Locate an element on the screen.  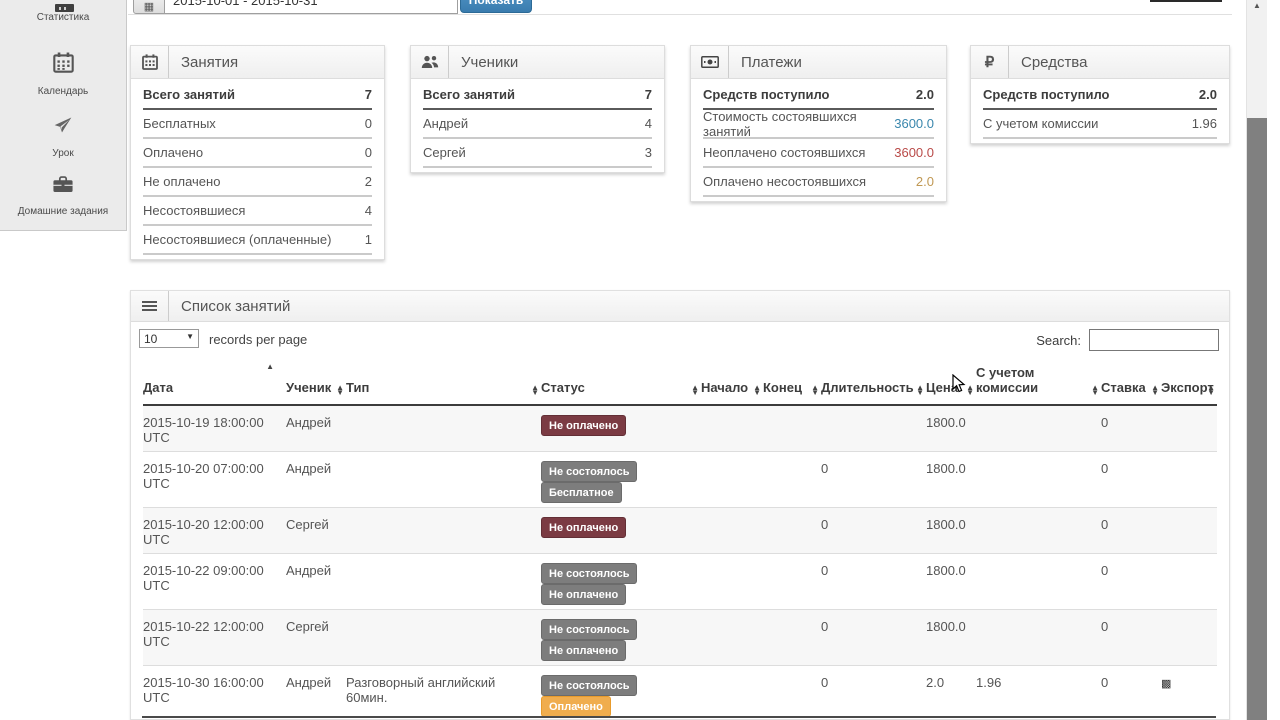
stat-label: Средств поступило is located at coordinates (766, 94).